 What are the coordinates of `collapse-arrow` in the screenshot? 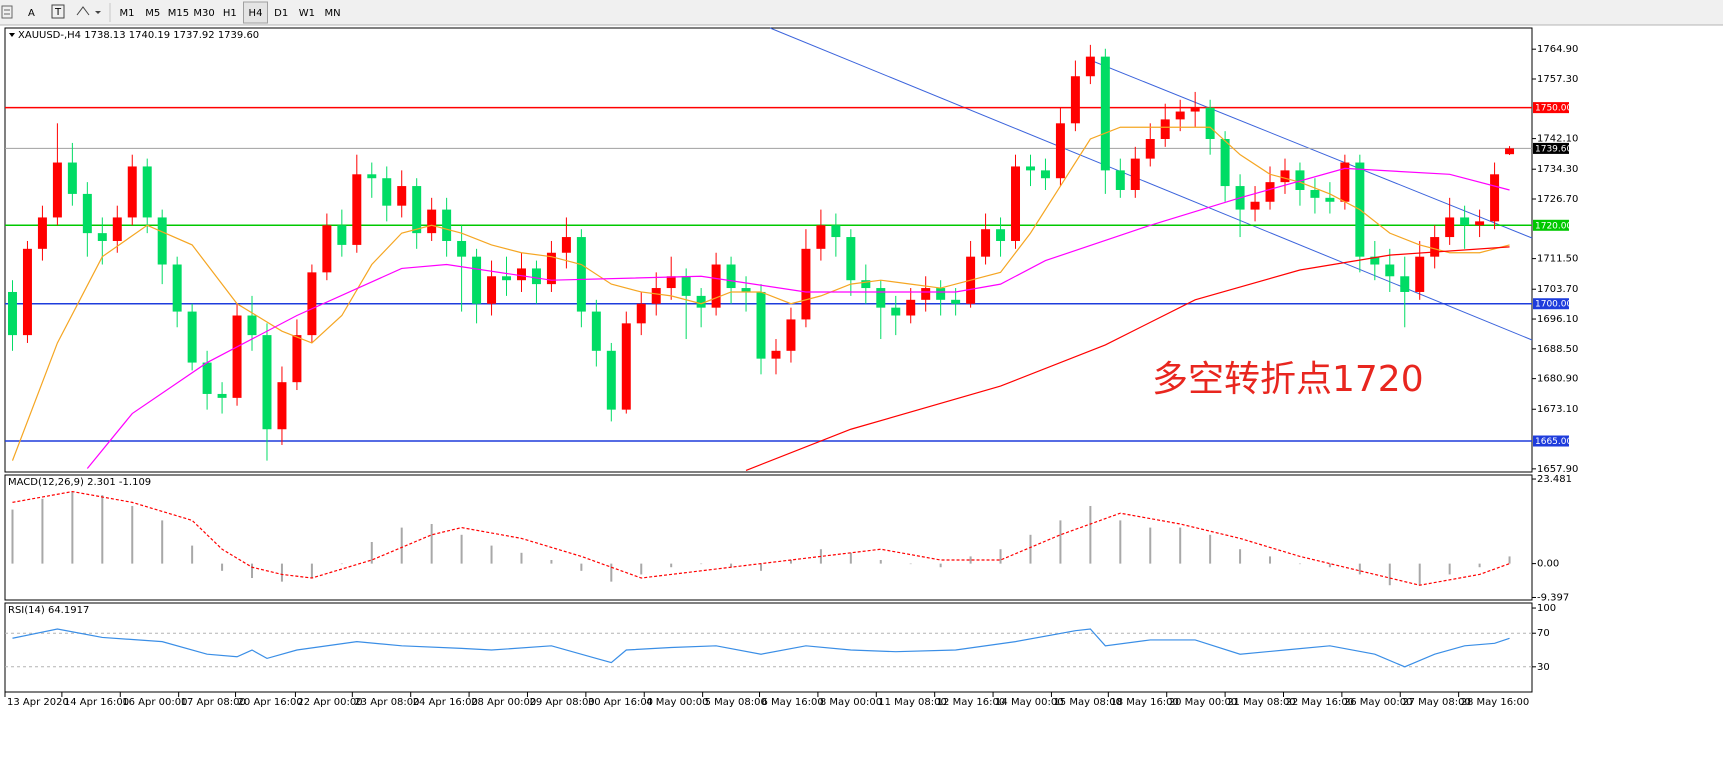 It's located at (12, 35).